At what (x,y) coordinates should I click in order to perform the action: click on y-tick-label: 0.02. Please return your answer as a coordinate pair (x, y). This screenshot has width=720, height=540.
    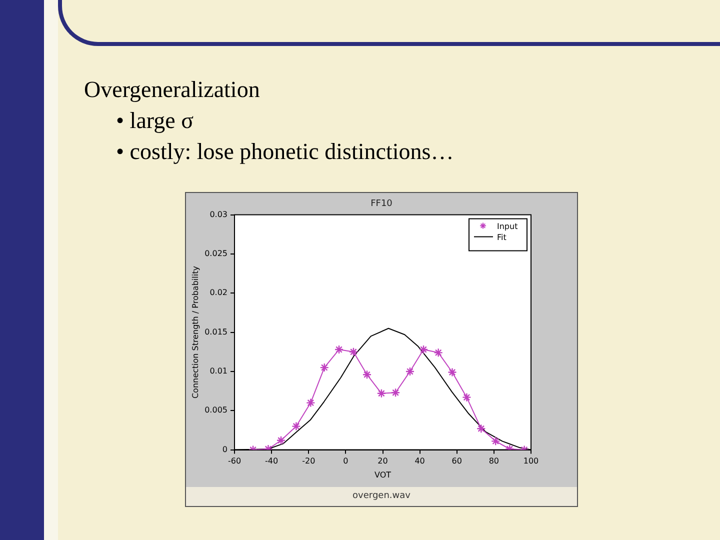
    Looking at the image, I should click on (219, 293).